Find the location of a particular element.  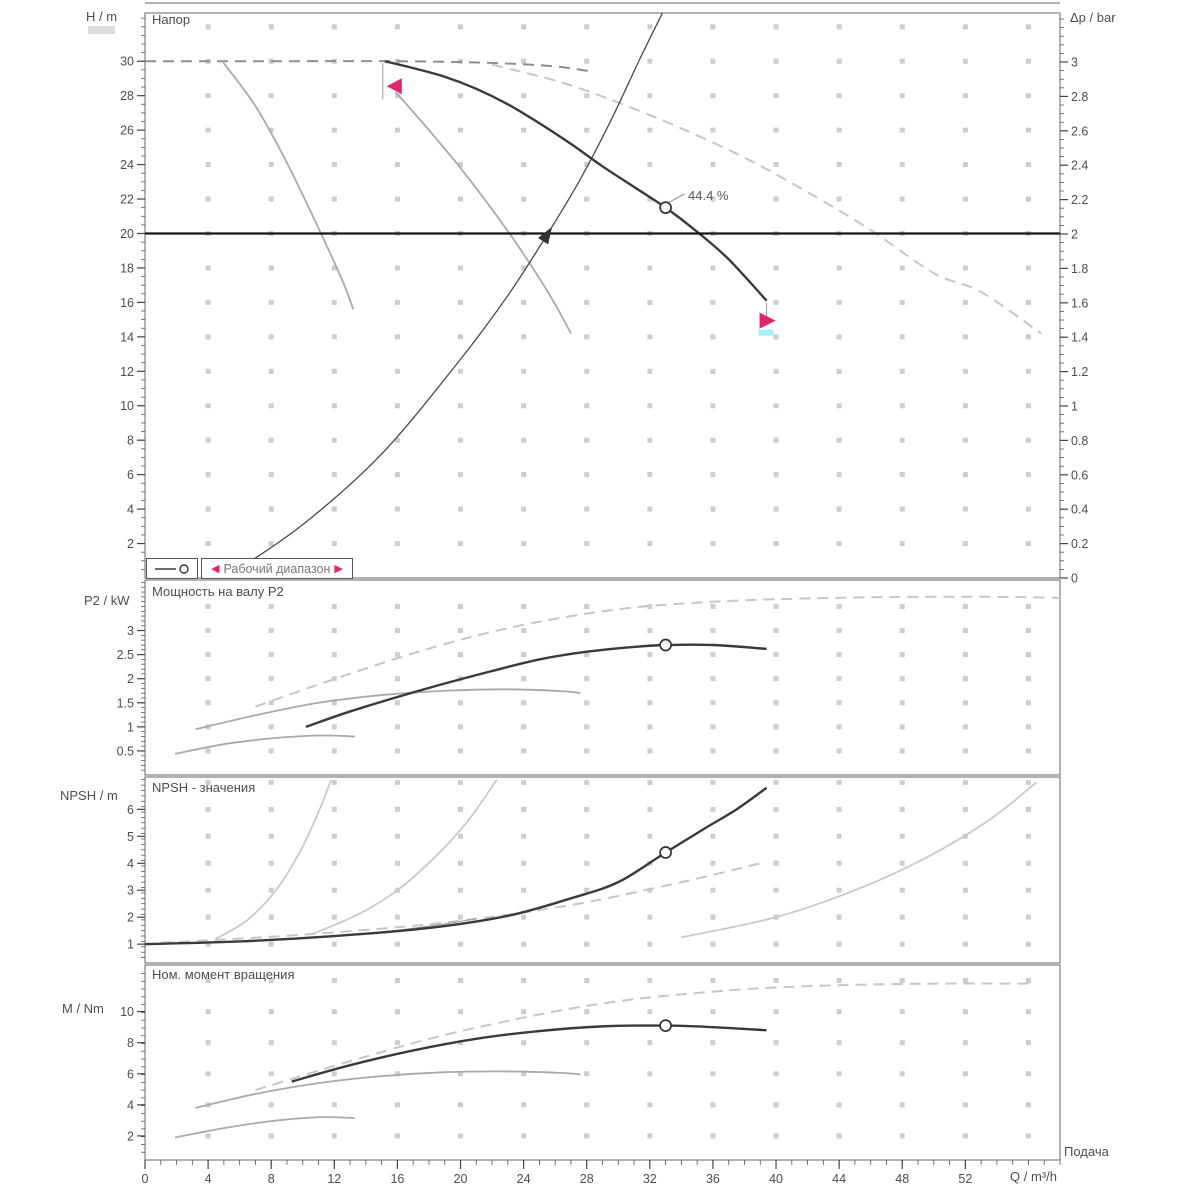

xtick-label: 52 is located at coordinates (965, 1179).